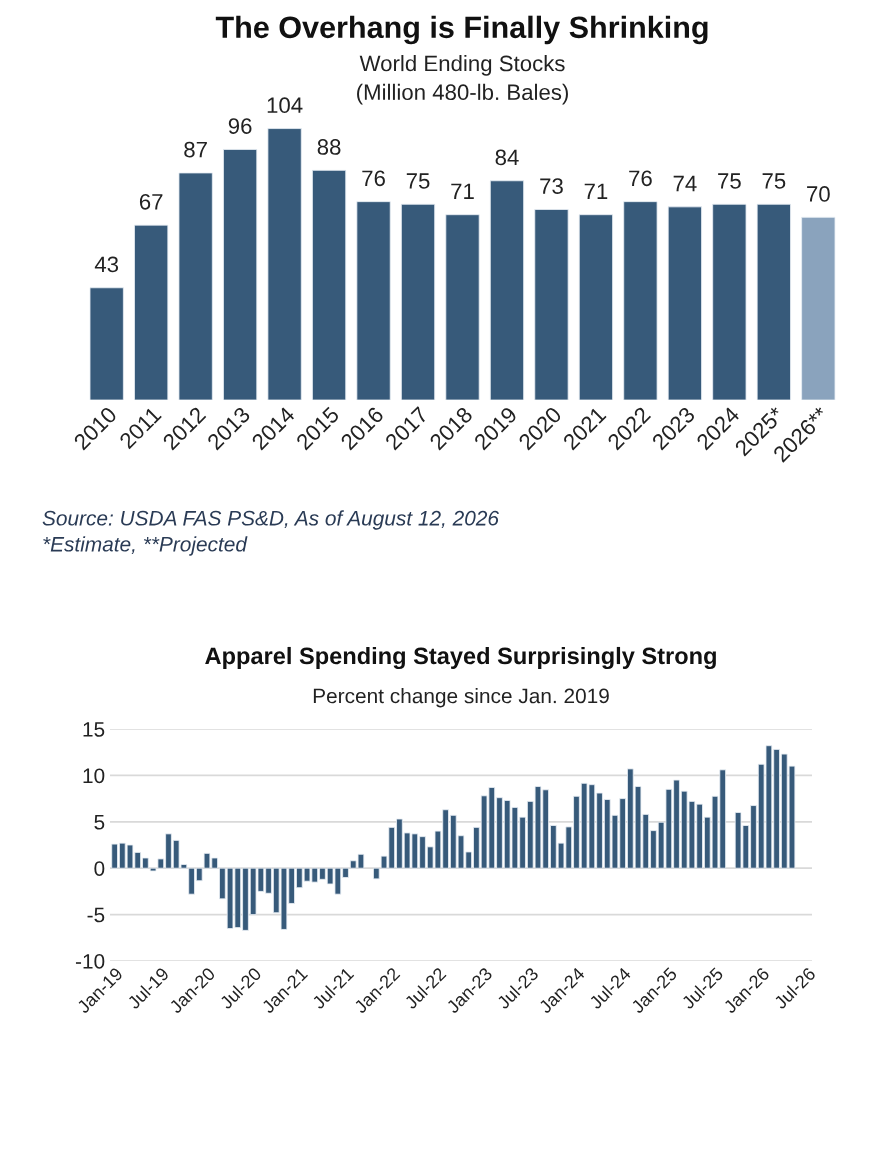 Image resolution: width=884 pixels, height=1172 pixels. I want to click on source-note: Source: USDA FAS PS&D, As of August 12, 2026, so click(270, 520).